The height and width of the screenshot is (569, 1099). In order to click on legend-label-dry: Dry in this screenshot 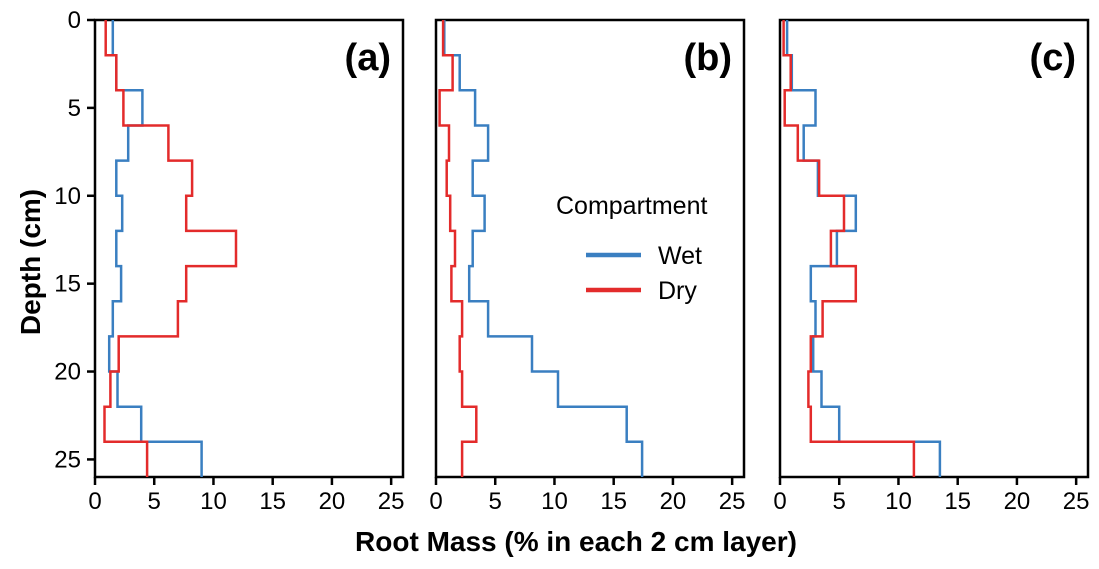, I will do `click(677, 291)`.